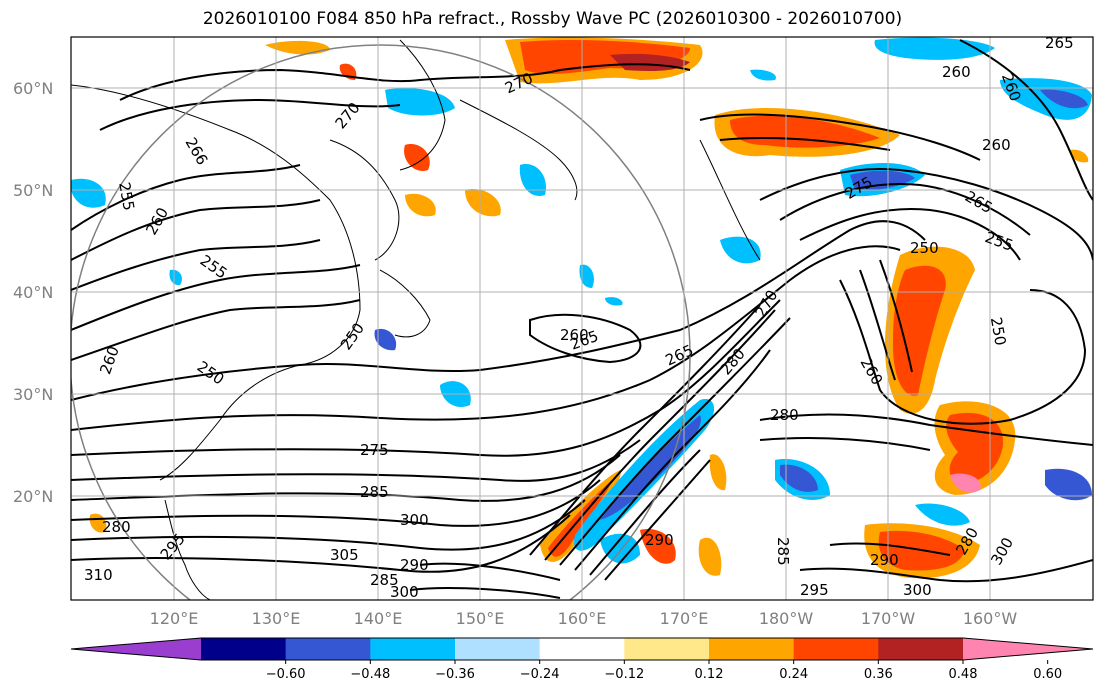 Image resolution: width=1105 pixels, height=692 pixels. What do you see at coordinates (1047, 674) in the screenshot?
I see `colorbar-tick-label: 0.60` at bounding box center [1047, 674].